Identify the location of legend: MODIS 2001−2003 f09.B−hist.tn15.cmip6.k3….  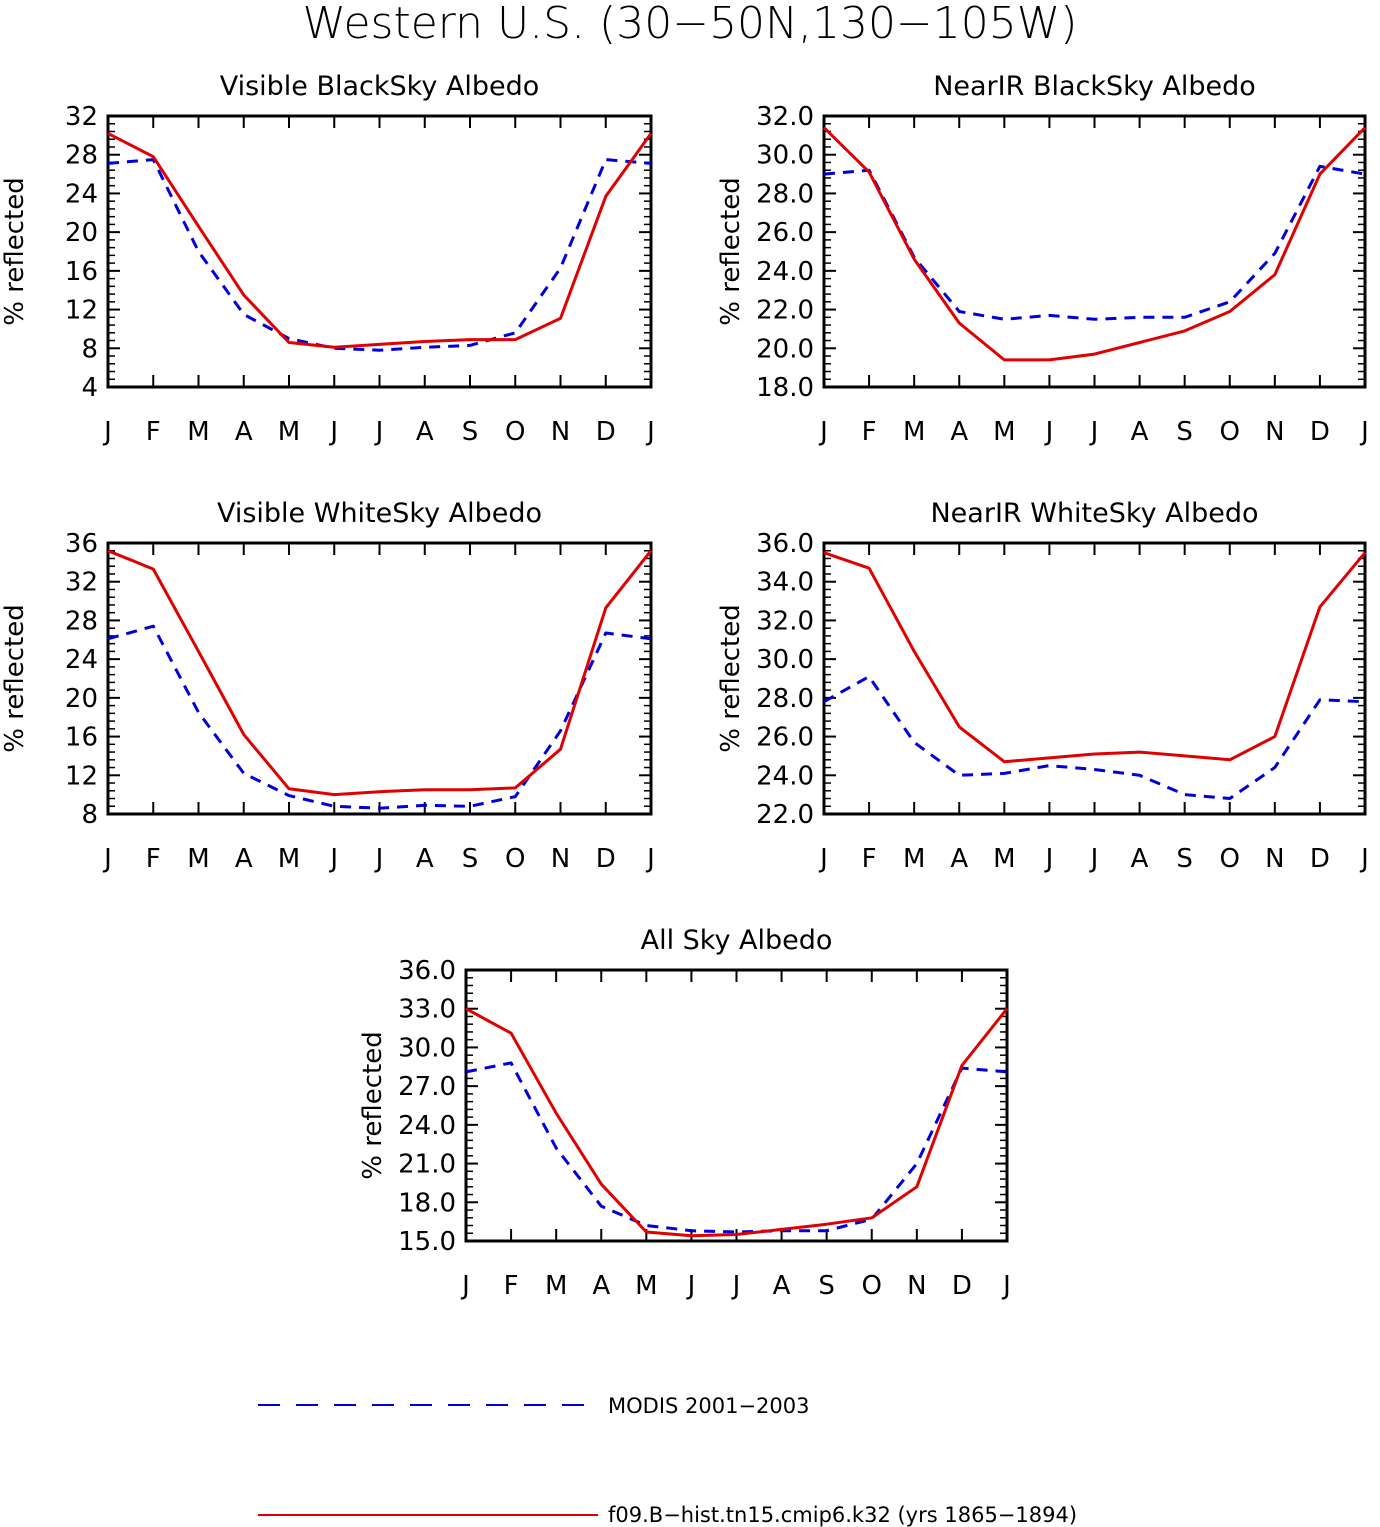
(667, 1460).